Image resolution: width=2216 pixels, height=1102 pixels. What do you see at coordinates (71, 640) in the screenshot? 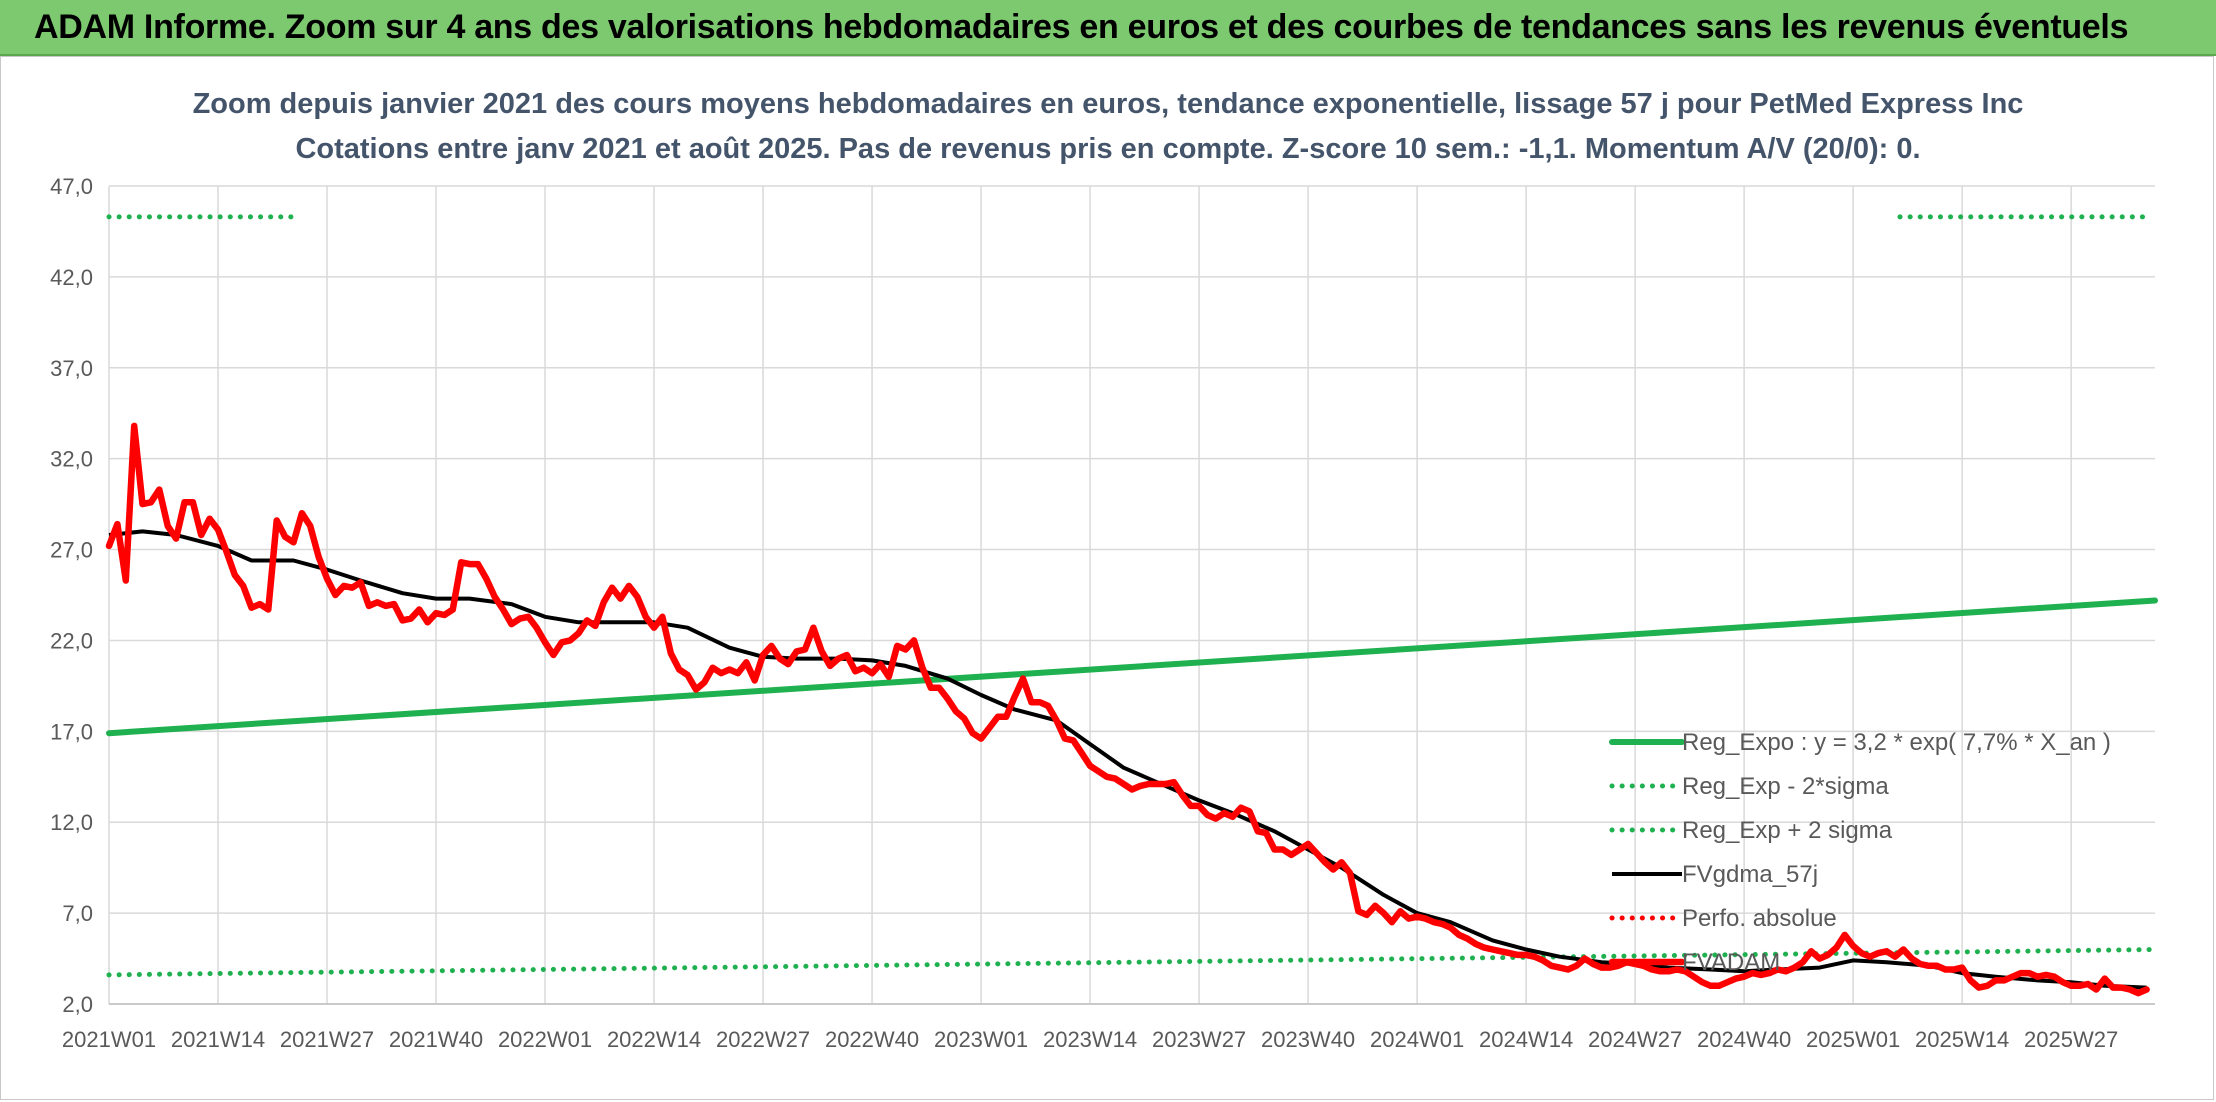
I see `y-tick-label: 22,0` at bounding box center [71, 640].